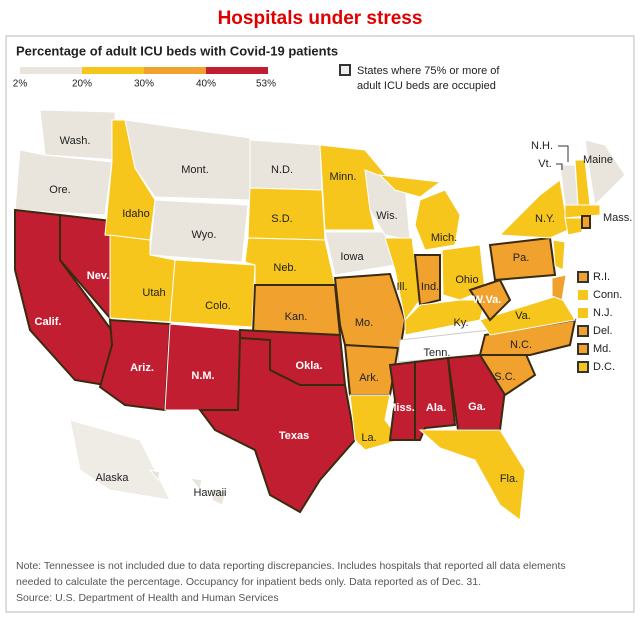  Describe the element at coordinates (284, 268) in the screenshot. I see `state-label: Neb.` at that location.